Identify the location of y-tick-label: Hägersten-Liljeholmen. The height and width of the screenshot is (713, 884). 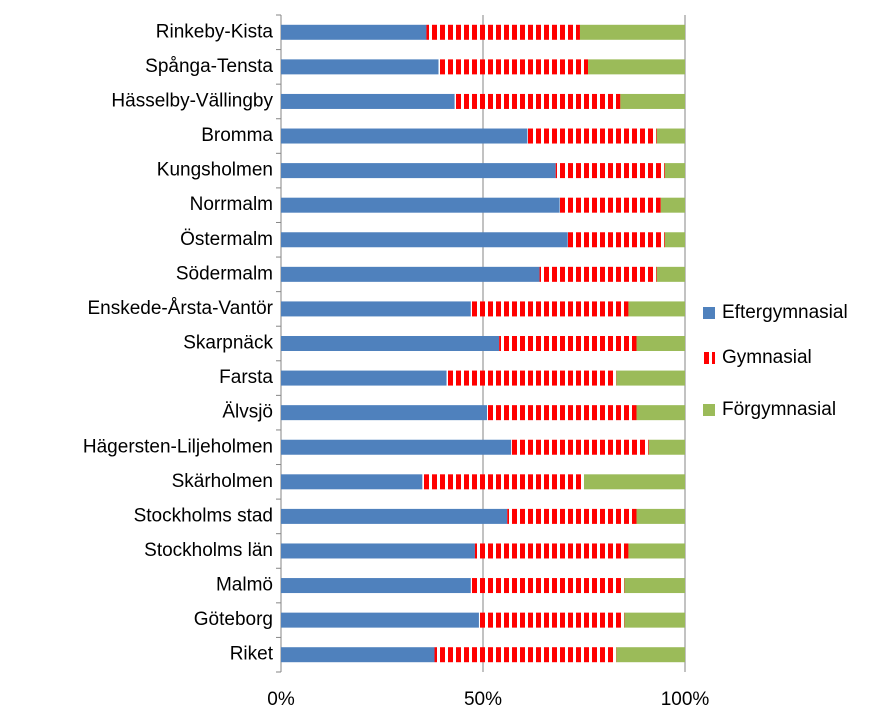
(178, 446).